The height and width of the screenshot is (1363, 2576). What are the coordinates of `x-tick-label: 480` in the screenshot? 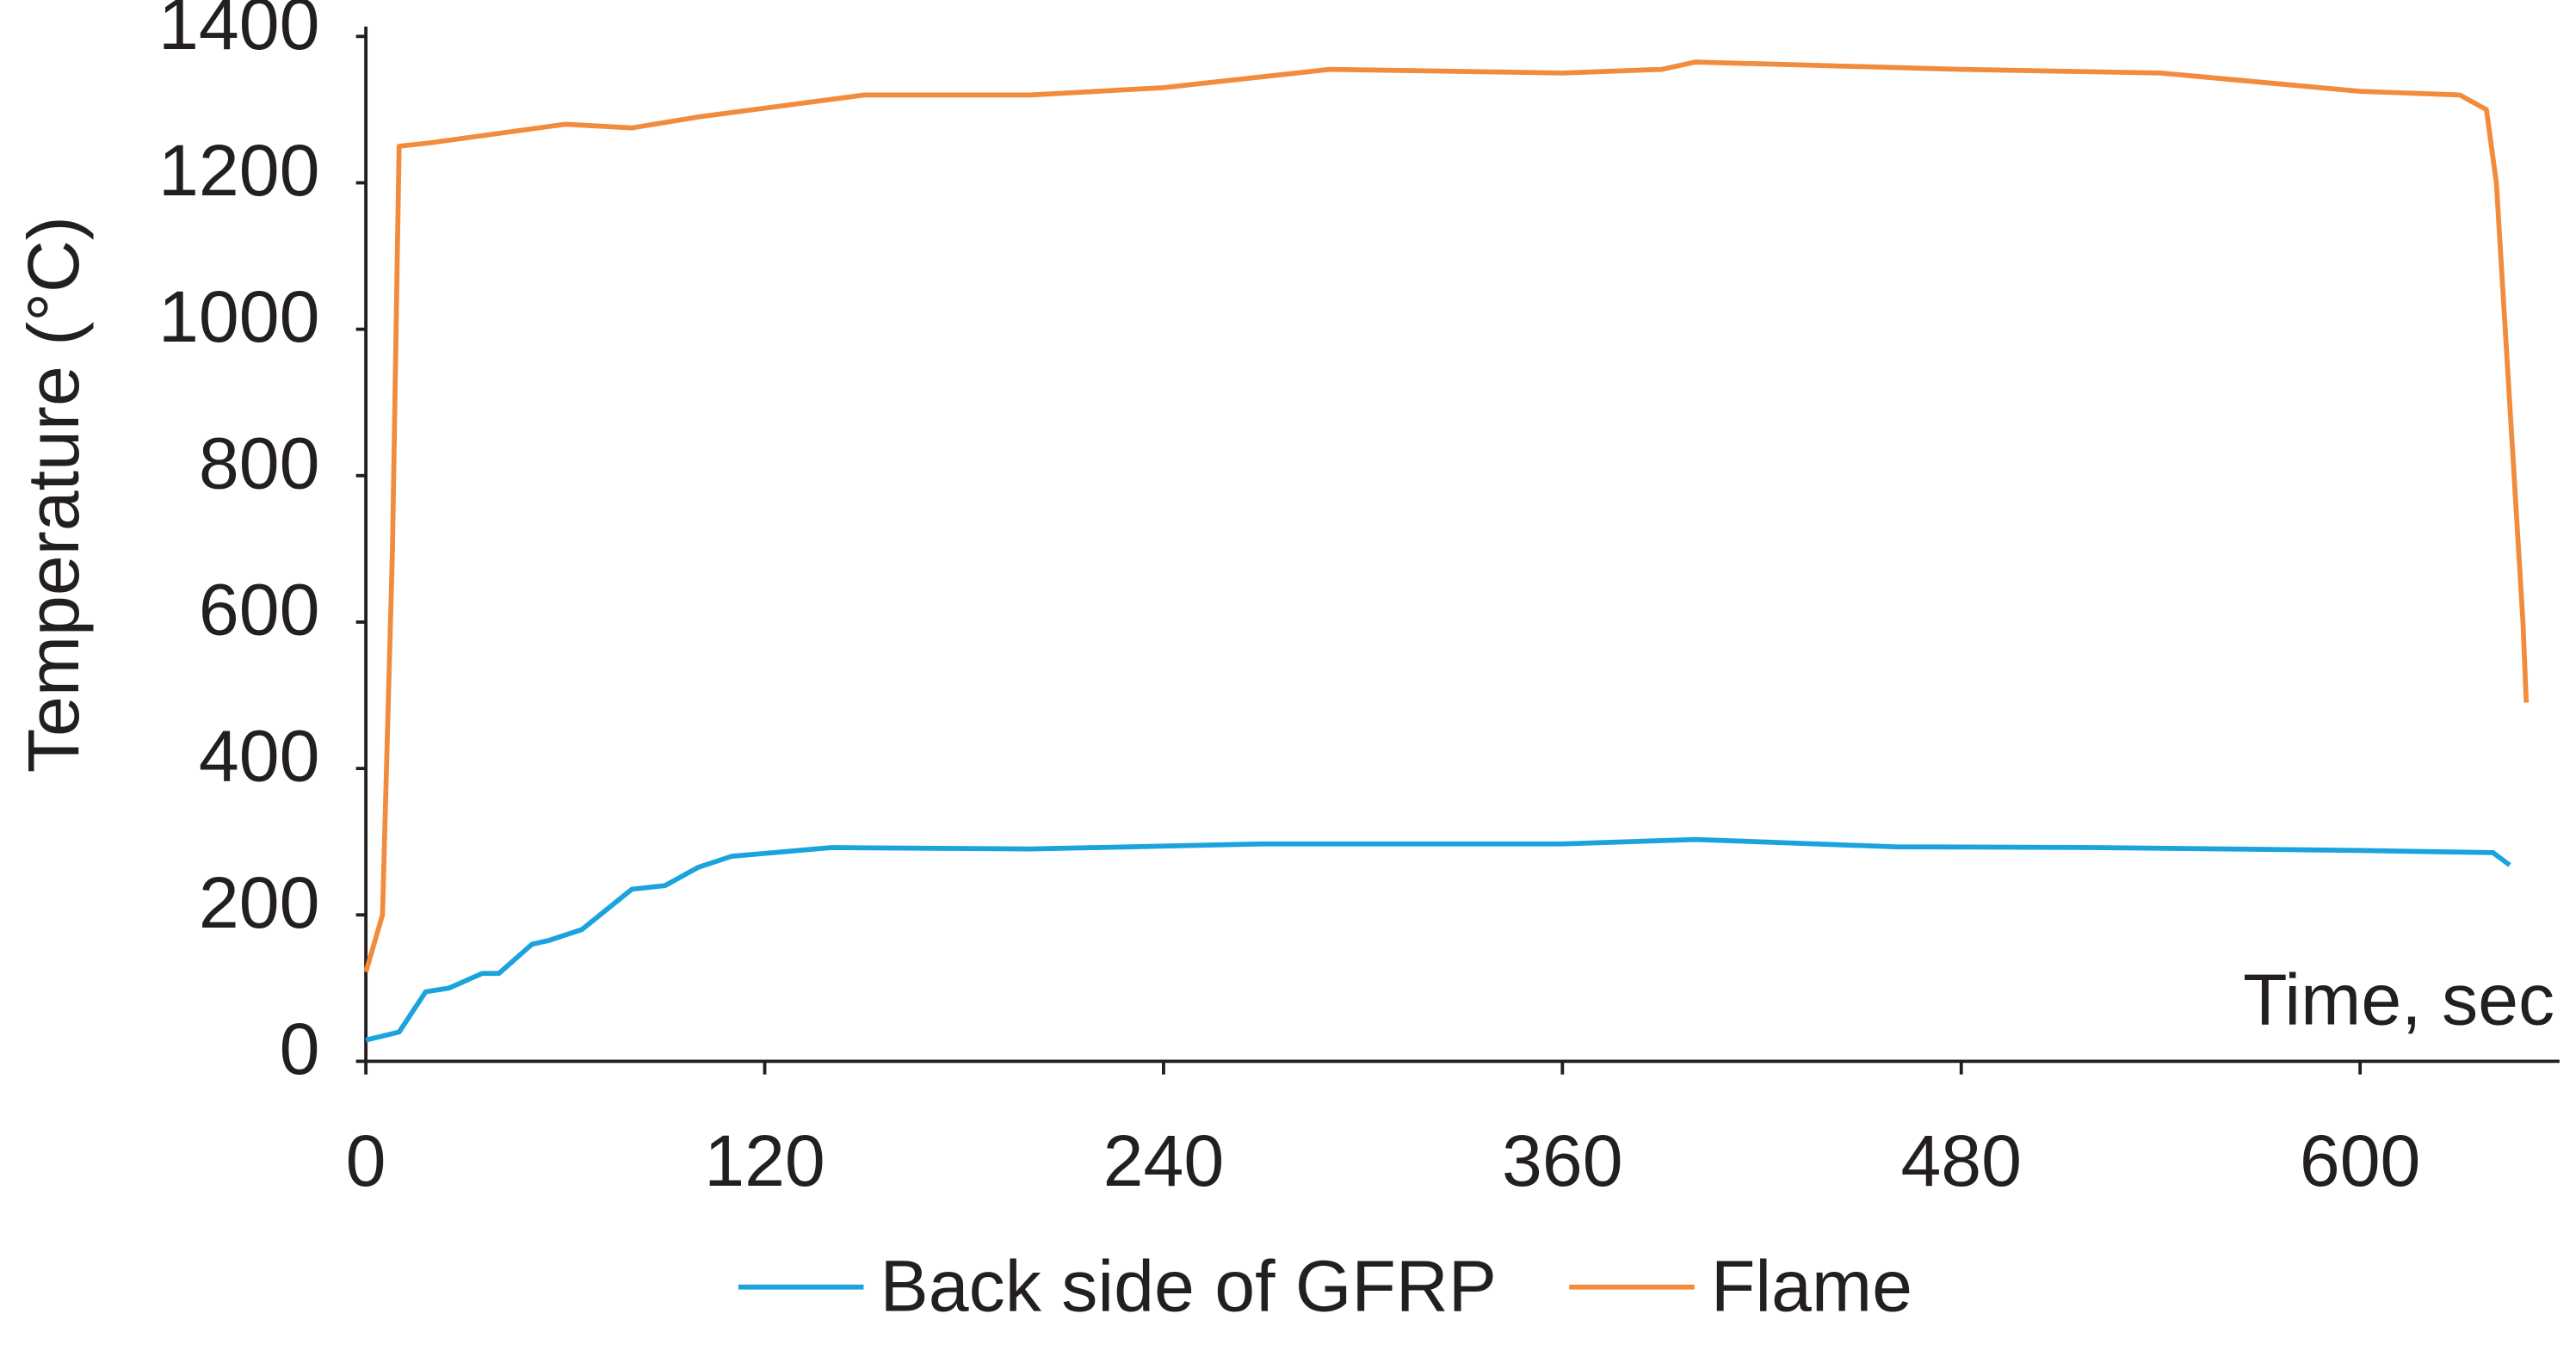 It's located at (1961, 1160).